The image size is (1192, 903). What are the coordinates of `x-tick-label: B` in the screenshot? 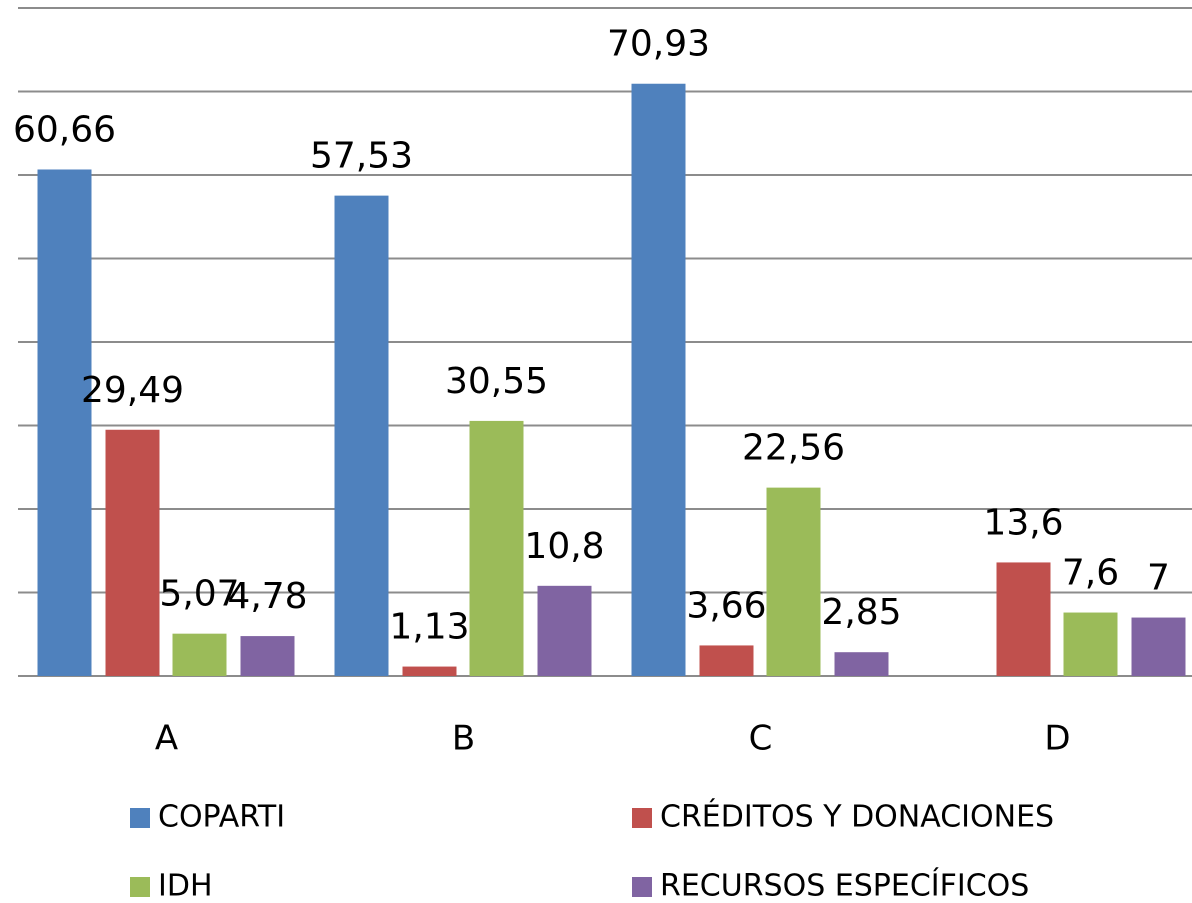 It's located at (463, 739).